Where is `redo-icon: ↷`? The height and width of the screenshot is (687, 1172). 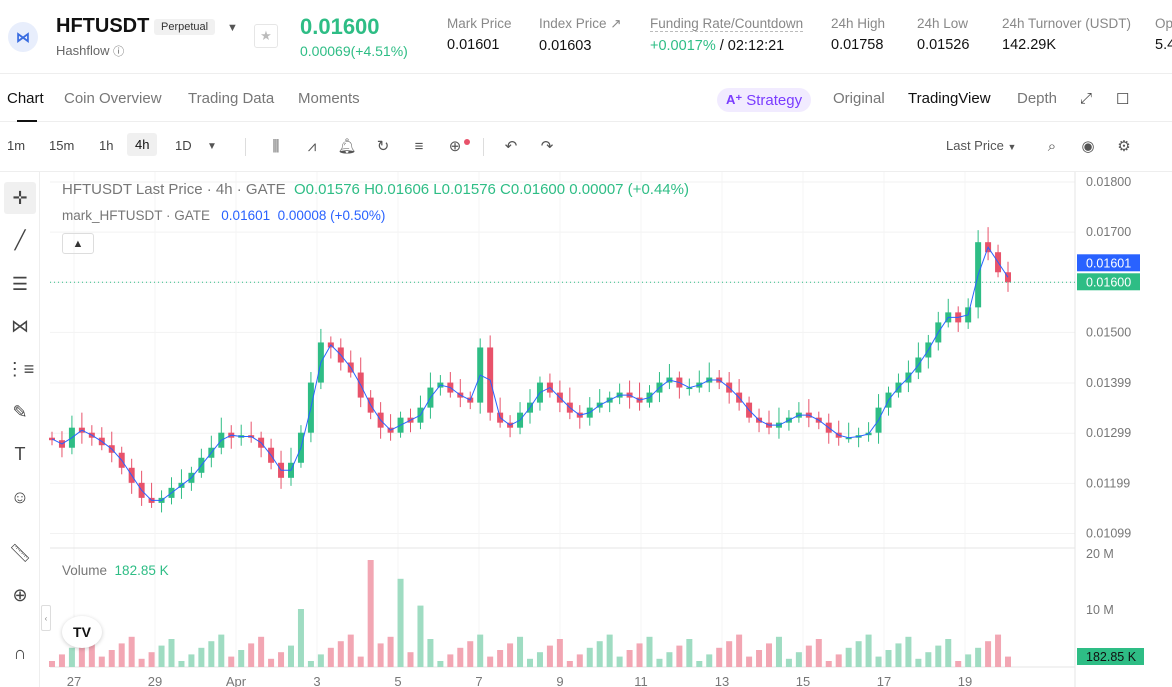 redo-icon: ↷ is located at coordinates (547, 146).